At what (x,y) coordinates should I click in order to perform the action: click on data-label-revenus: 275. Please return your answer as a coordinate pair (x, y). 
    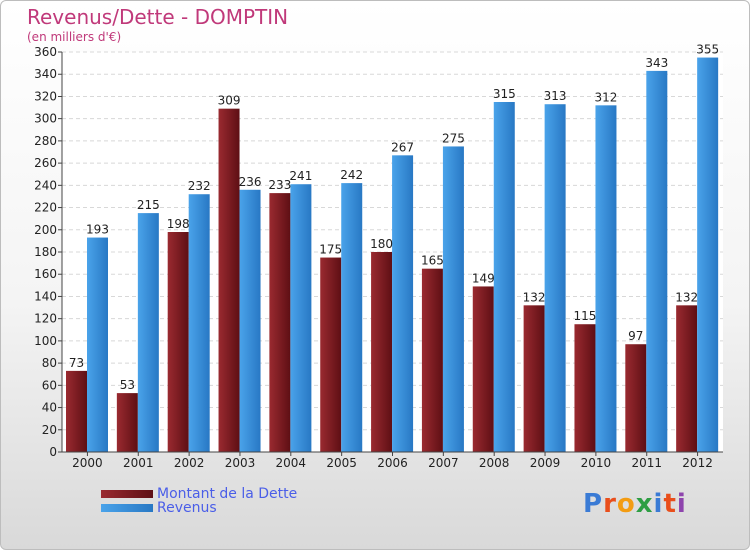
    Looking at the image, I should click on (453, 138).